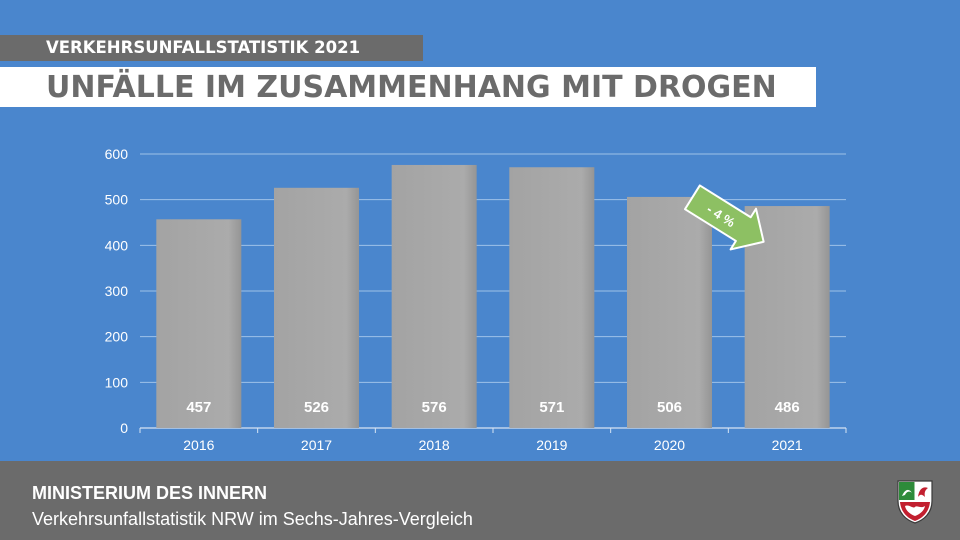  Describe the element at coordinates (117, 154) in the screenshot. I see `y-tick-label: 600` at that location.